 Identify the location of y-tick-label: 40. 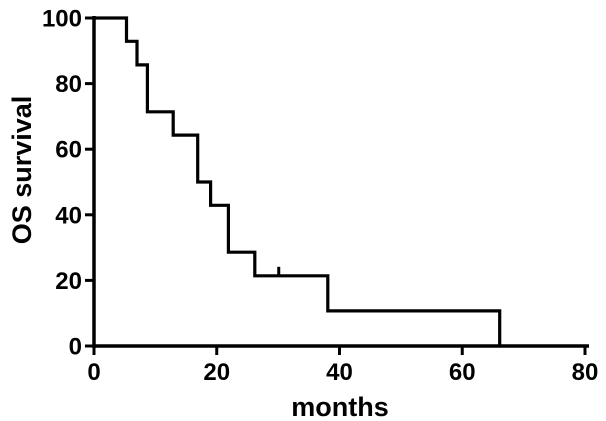
(68, 215).